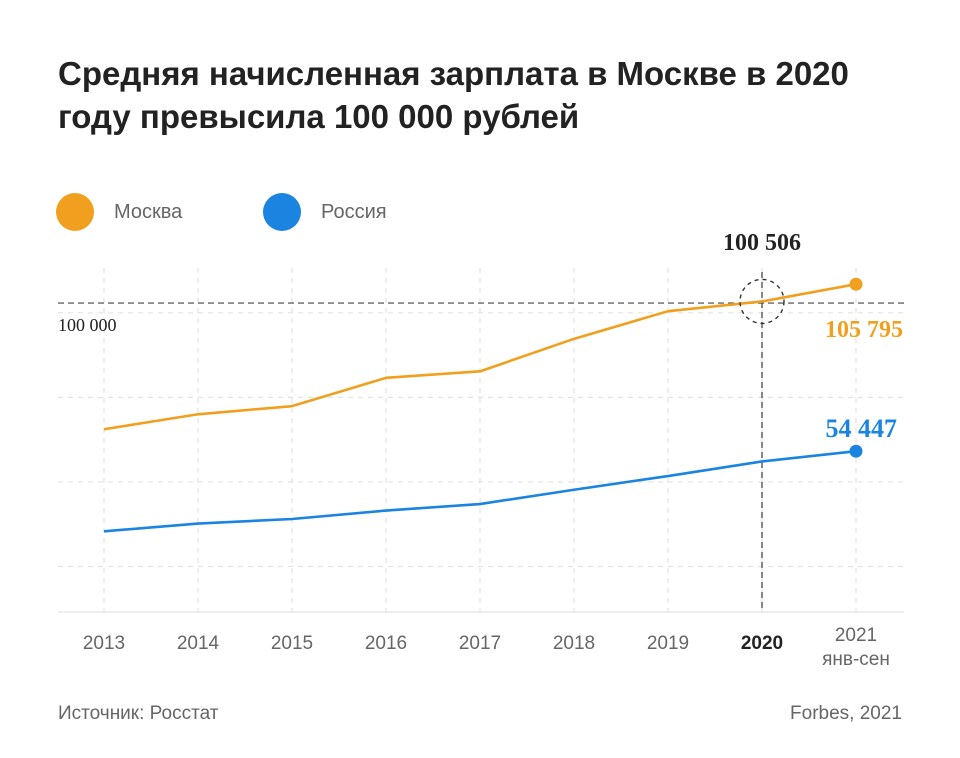 The width and height of the screenshot is (960, 758). I want to click on legend-item-moscow: Москва, so click(119, 212).